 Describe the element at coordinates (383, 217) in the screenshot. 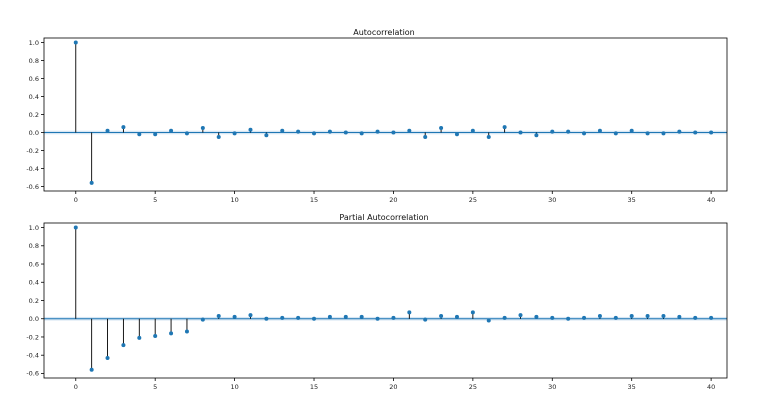

I see `chart-title: Partial Autocorrelation` at that location.